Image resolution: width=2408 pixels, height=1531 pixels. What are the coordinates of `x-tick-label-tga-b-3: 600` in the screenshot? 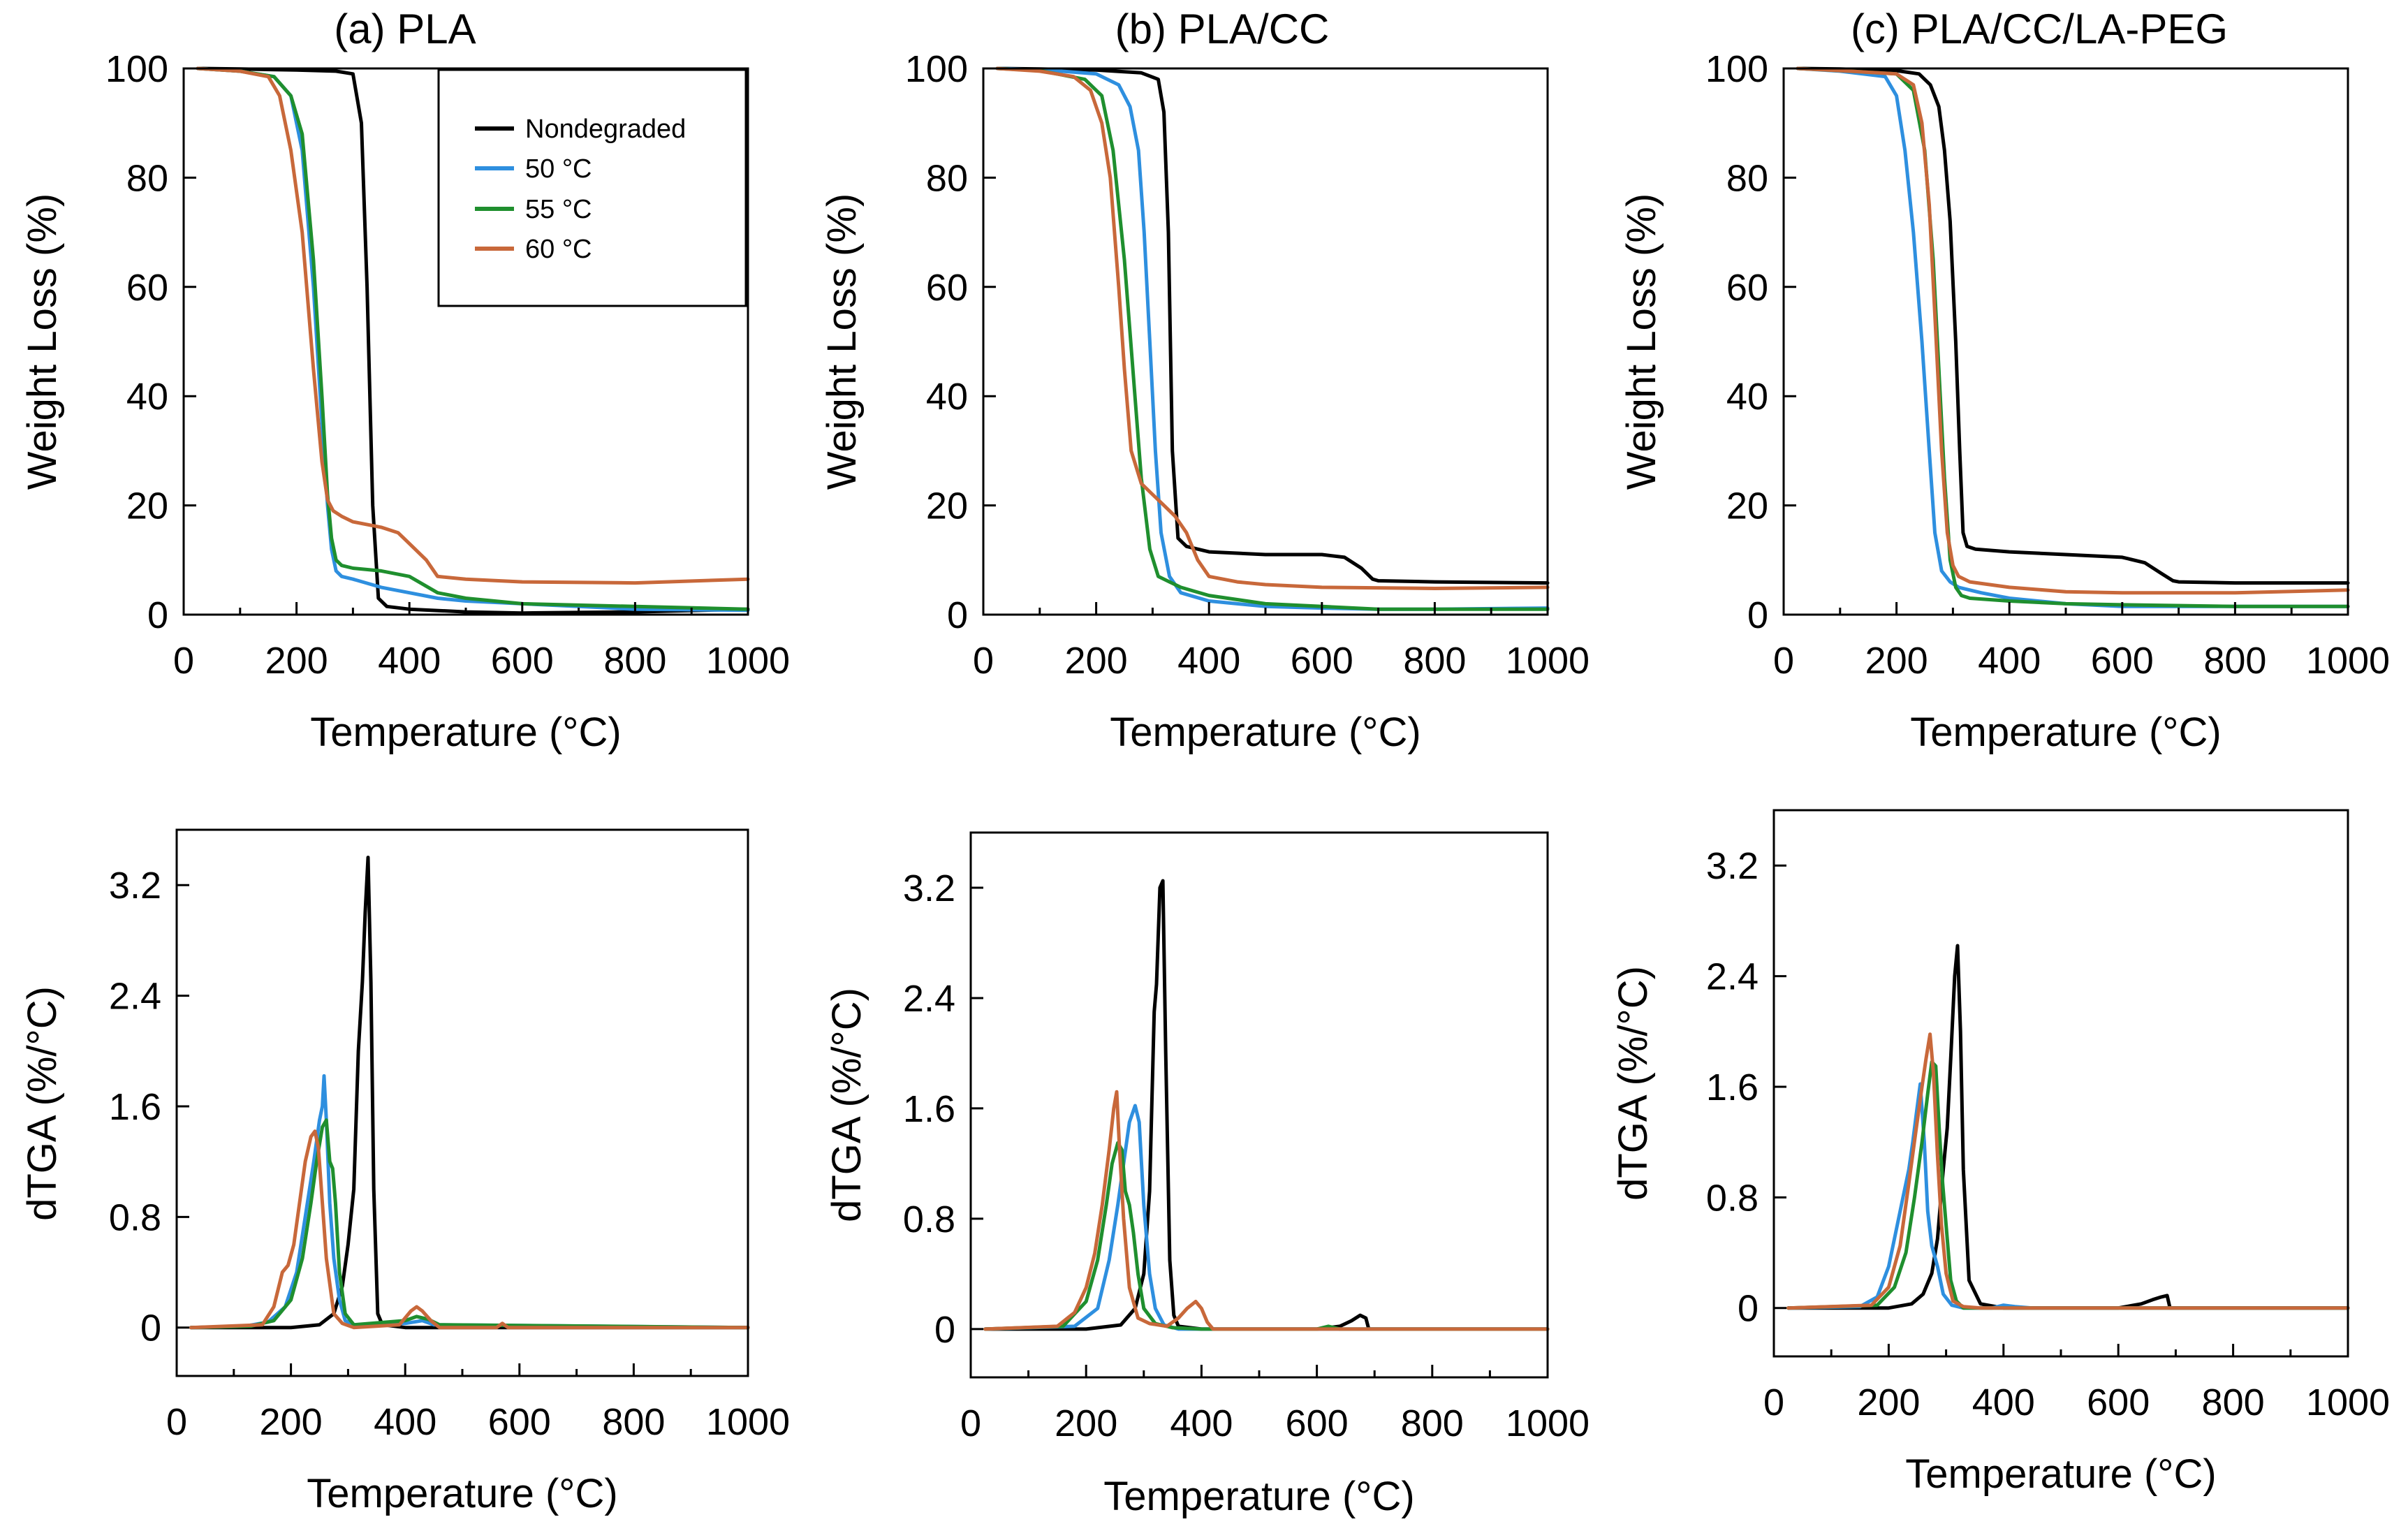 It's located at (1322, 661).